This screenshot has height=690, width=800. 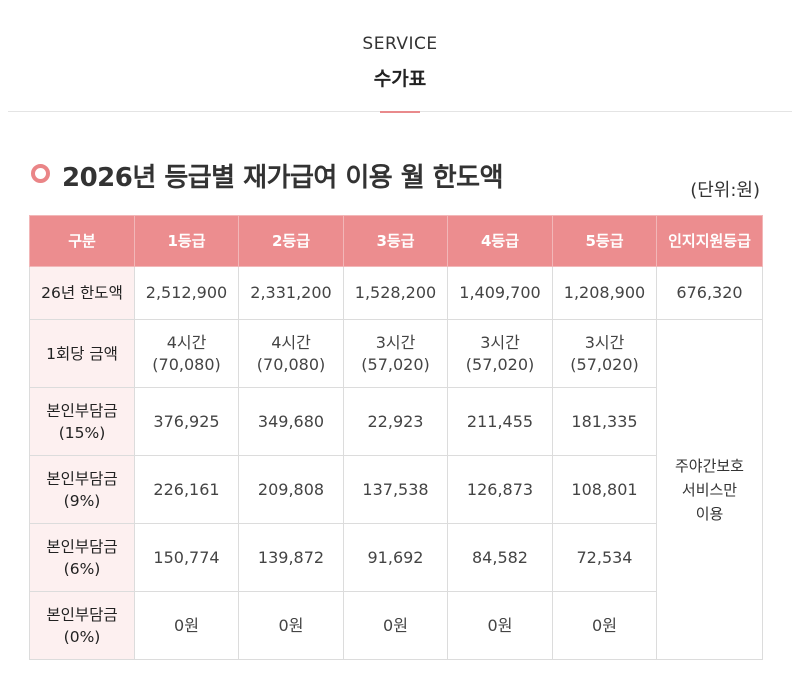 I want to click on section-title: 2026년 등급별 재가급여 이용 월 한도액, so click(x=283, y=178).